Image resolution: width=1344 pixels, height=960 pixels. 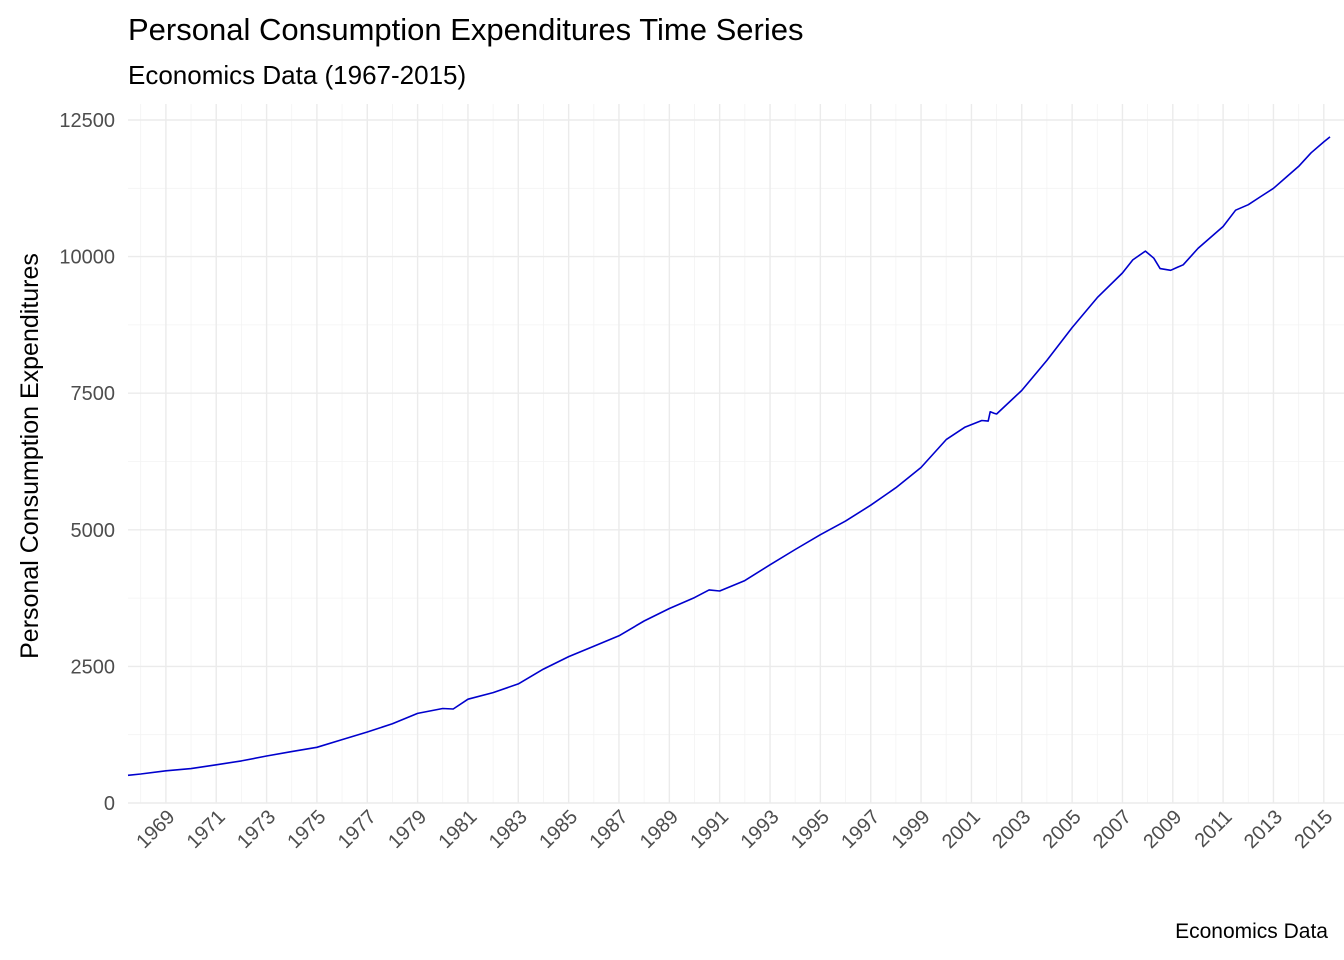 I want to click on x-tick-label: 1989, so click(x=659, y=829).